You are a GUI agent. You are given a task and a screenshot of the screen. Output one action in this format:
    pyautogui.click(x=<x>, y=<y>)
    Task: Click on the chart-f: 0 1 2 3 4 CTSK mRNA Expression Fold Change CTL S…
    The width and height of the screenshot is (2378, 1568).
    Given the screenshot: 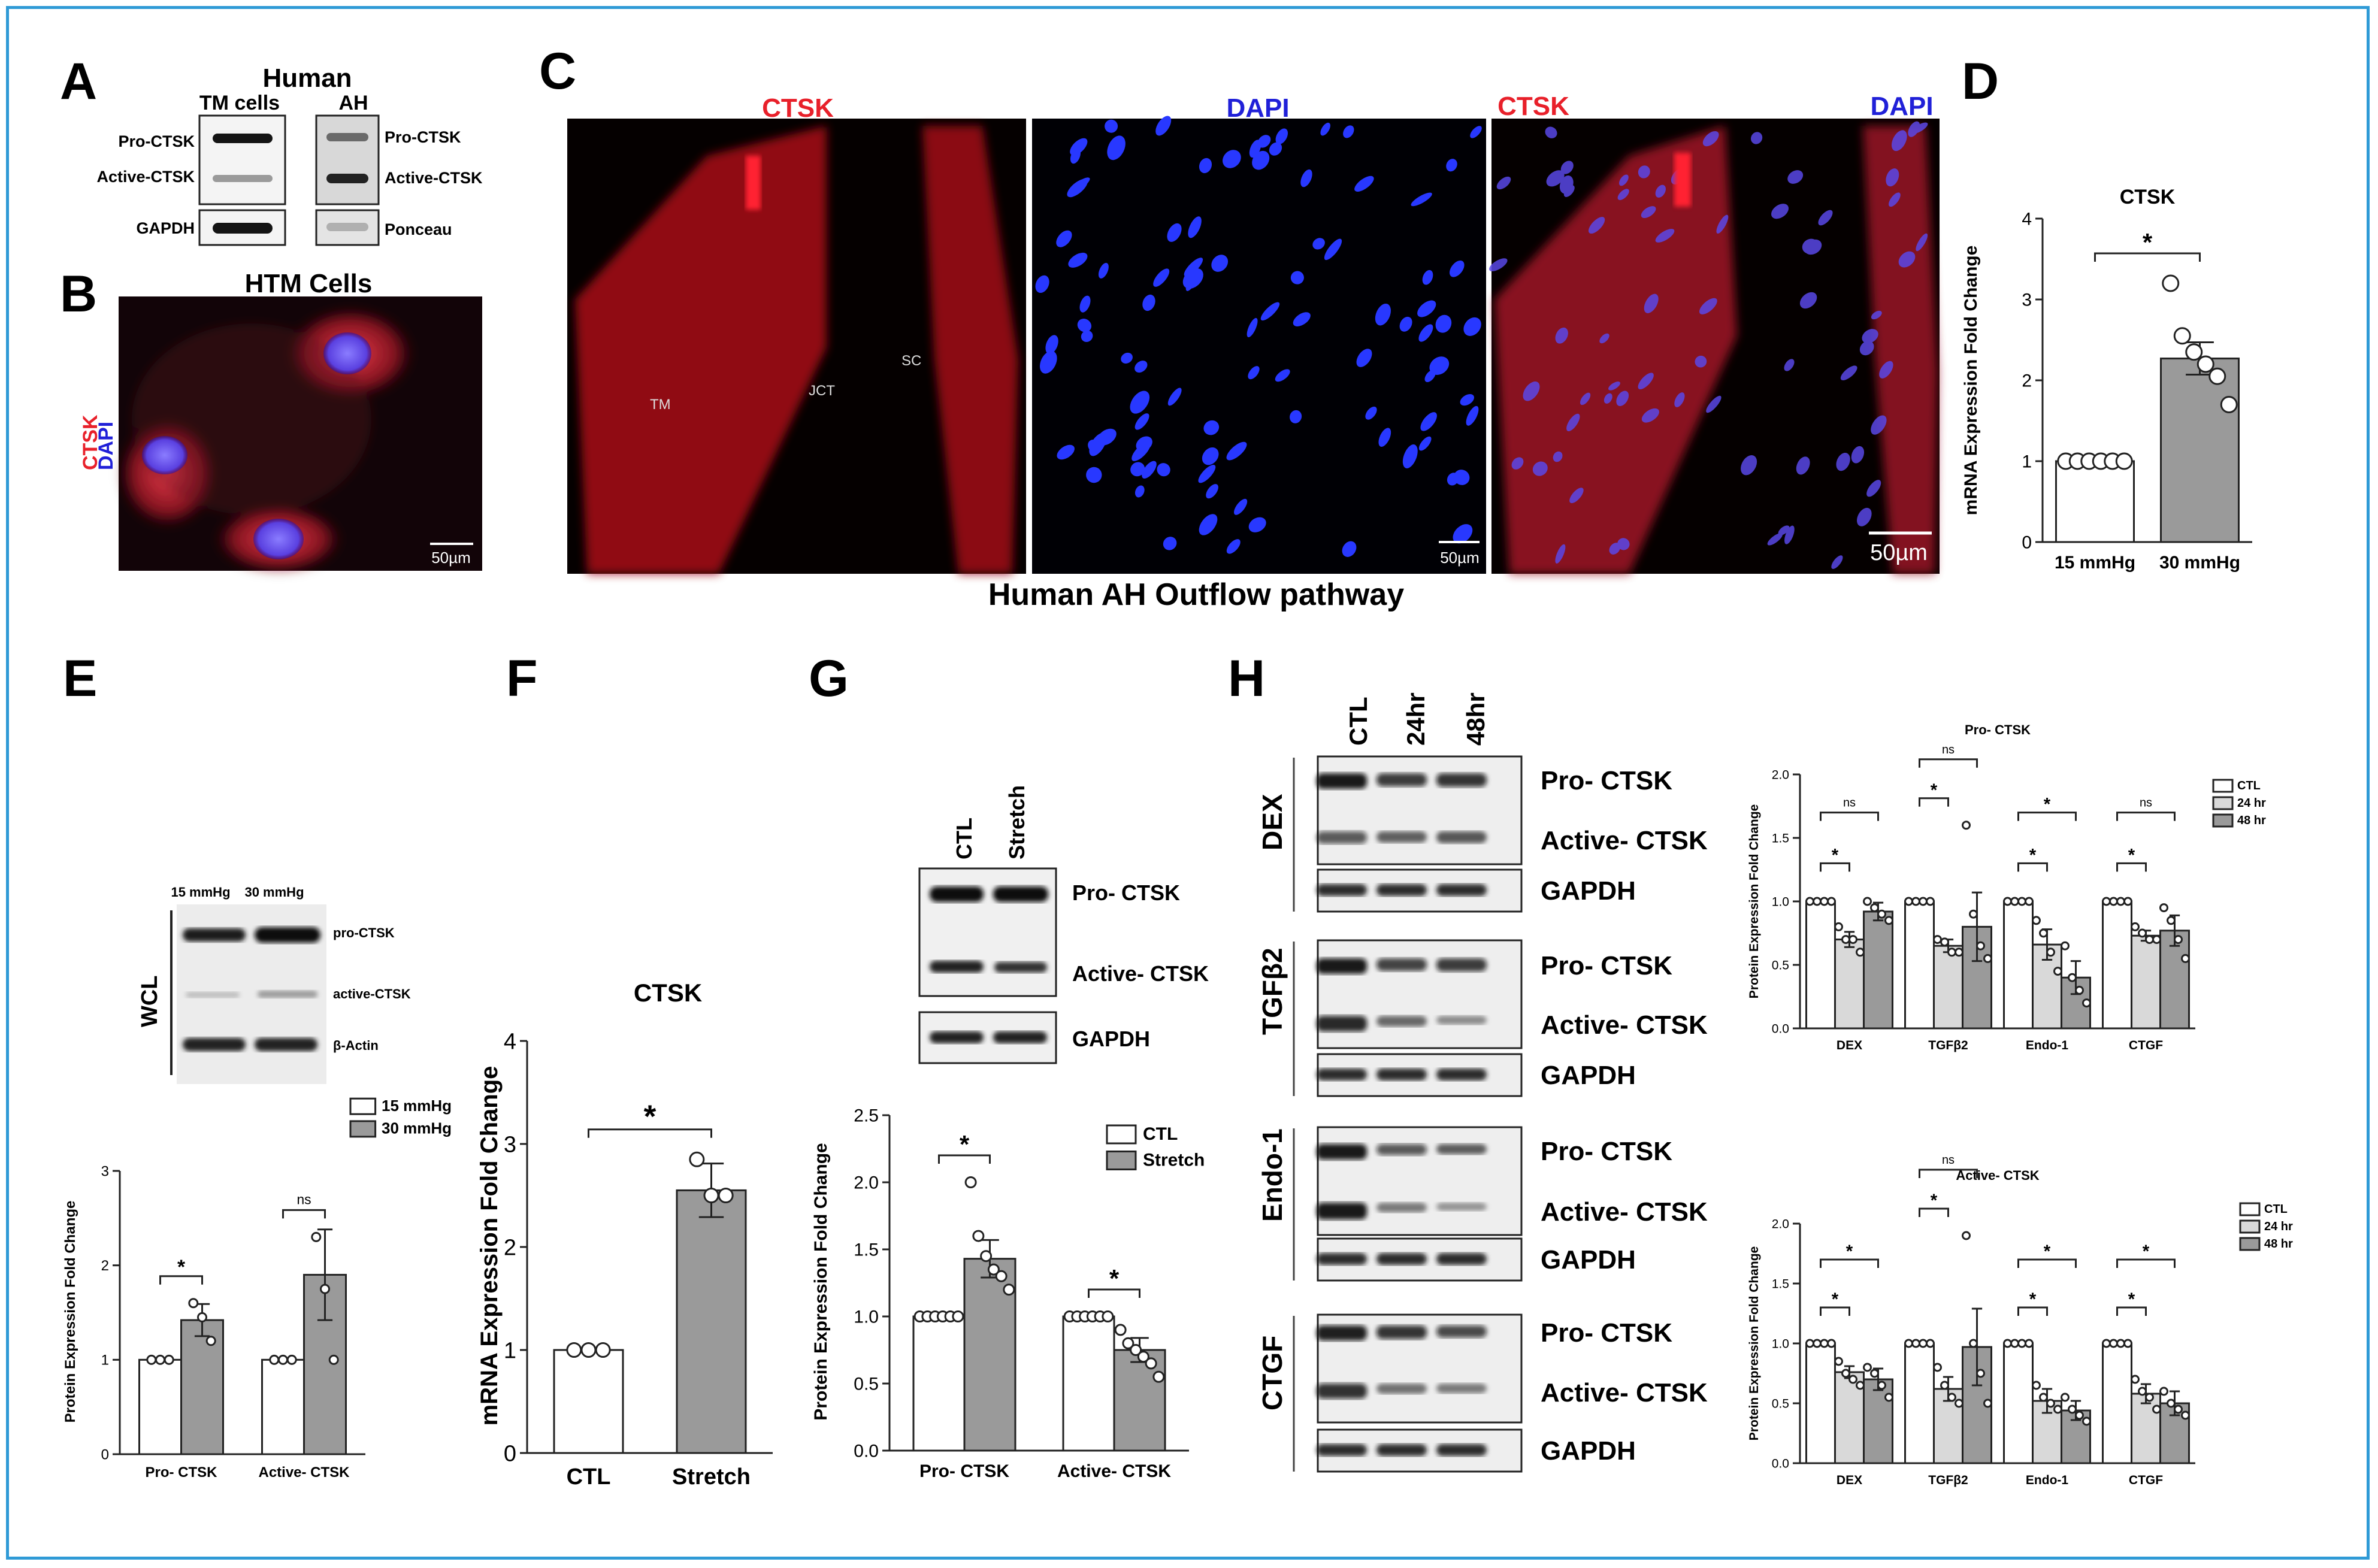 What is the action you would take?
    pyautogui.click(x=624, y=1234)
    